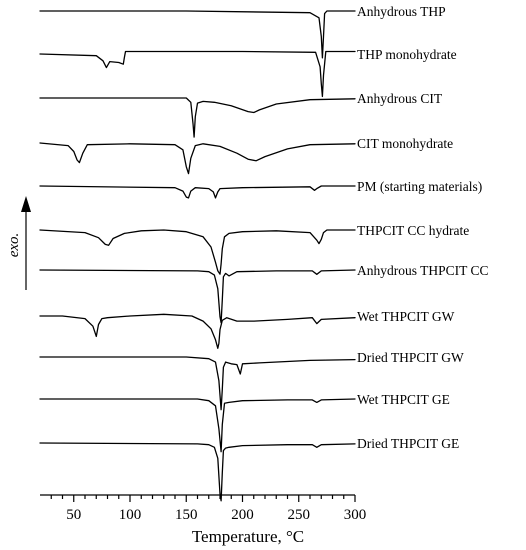  Describe the element at coordinates (197, 158) in the screenshot. I see `curve-cit-monohydrate` at that location.